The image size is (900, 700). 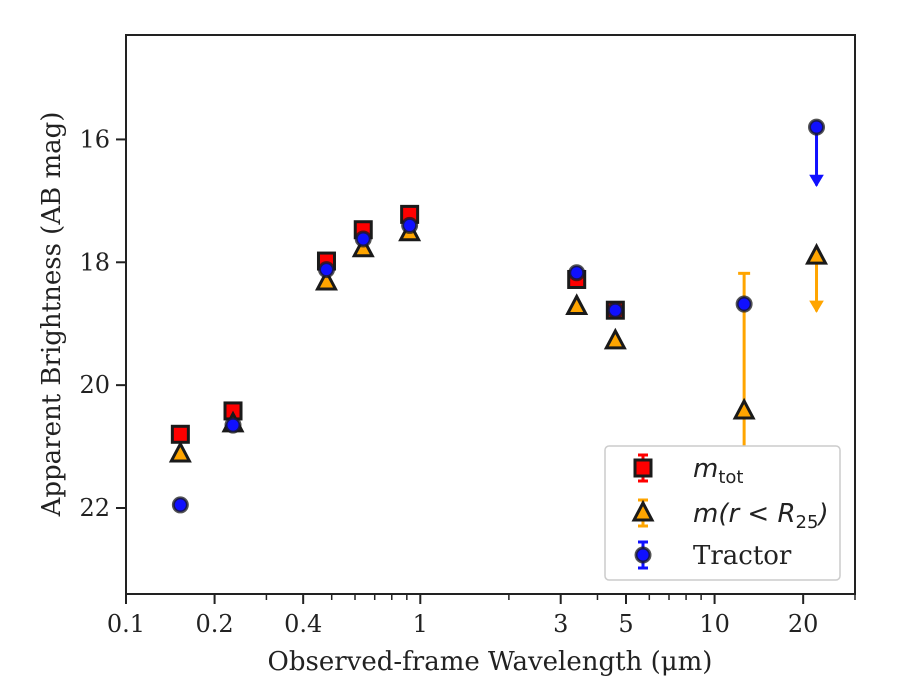 What do you see at coordinates (102, 323) in the screenshot?
I see `y-axis-ticks: 16 18 20 22` at bounding box center [102, 323].